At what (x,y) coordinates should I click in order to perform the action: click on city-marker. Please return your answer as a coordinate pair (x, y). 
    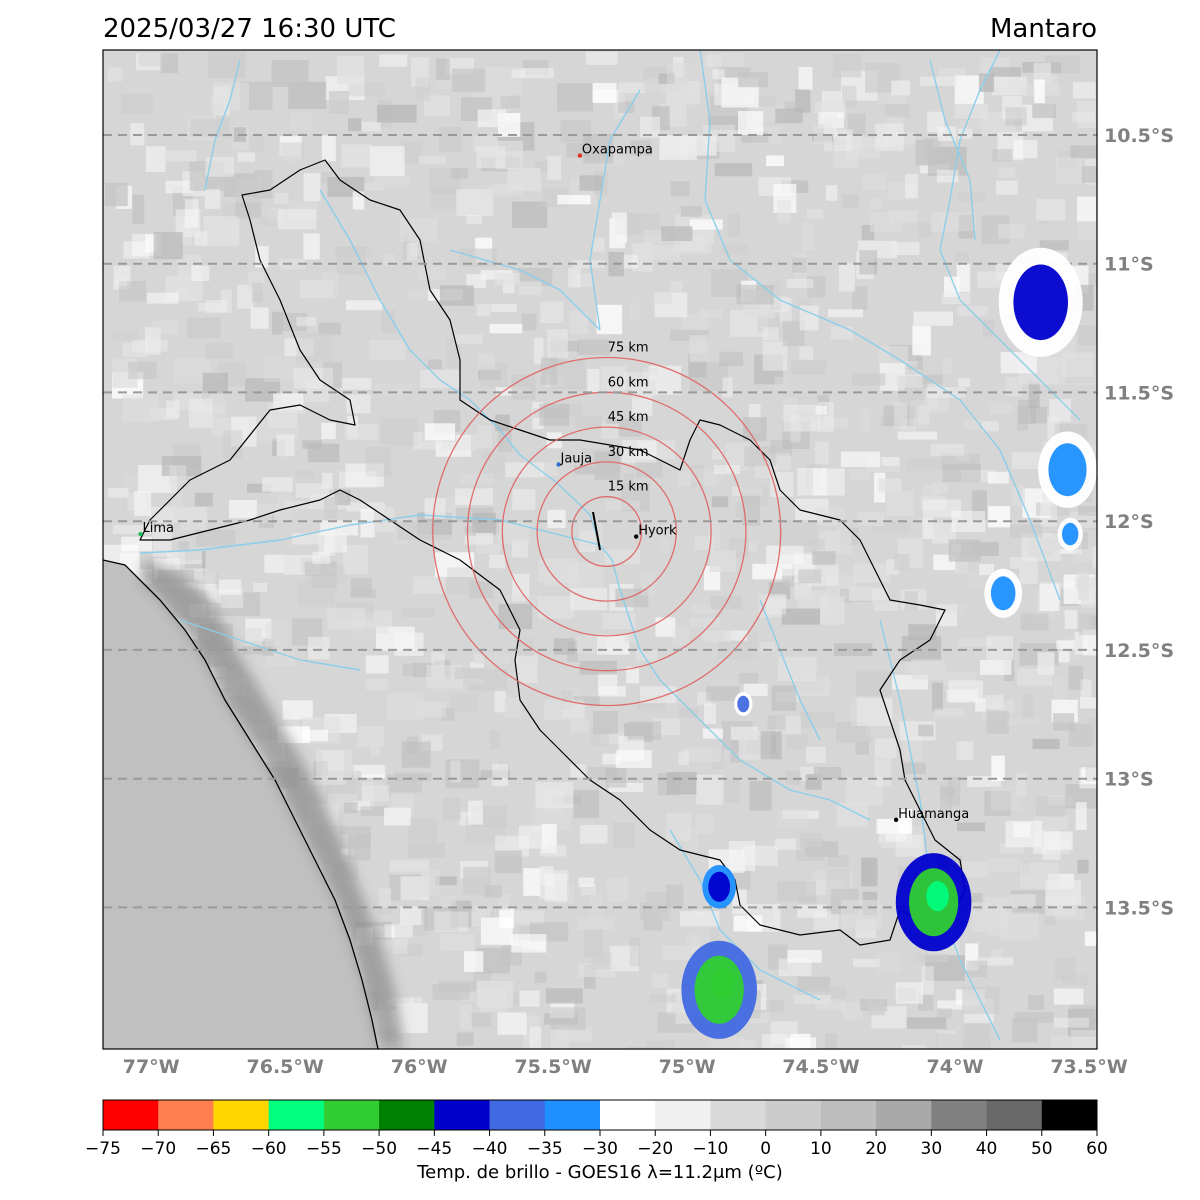
    Looking at the image, I should click on (558, 464).